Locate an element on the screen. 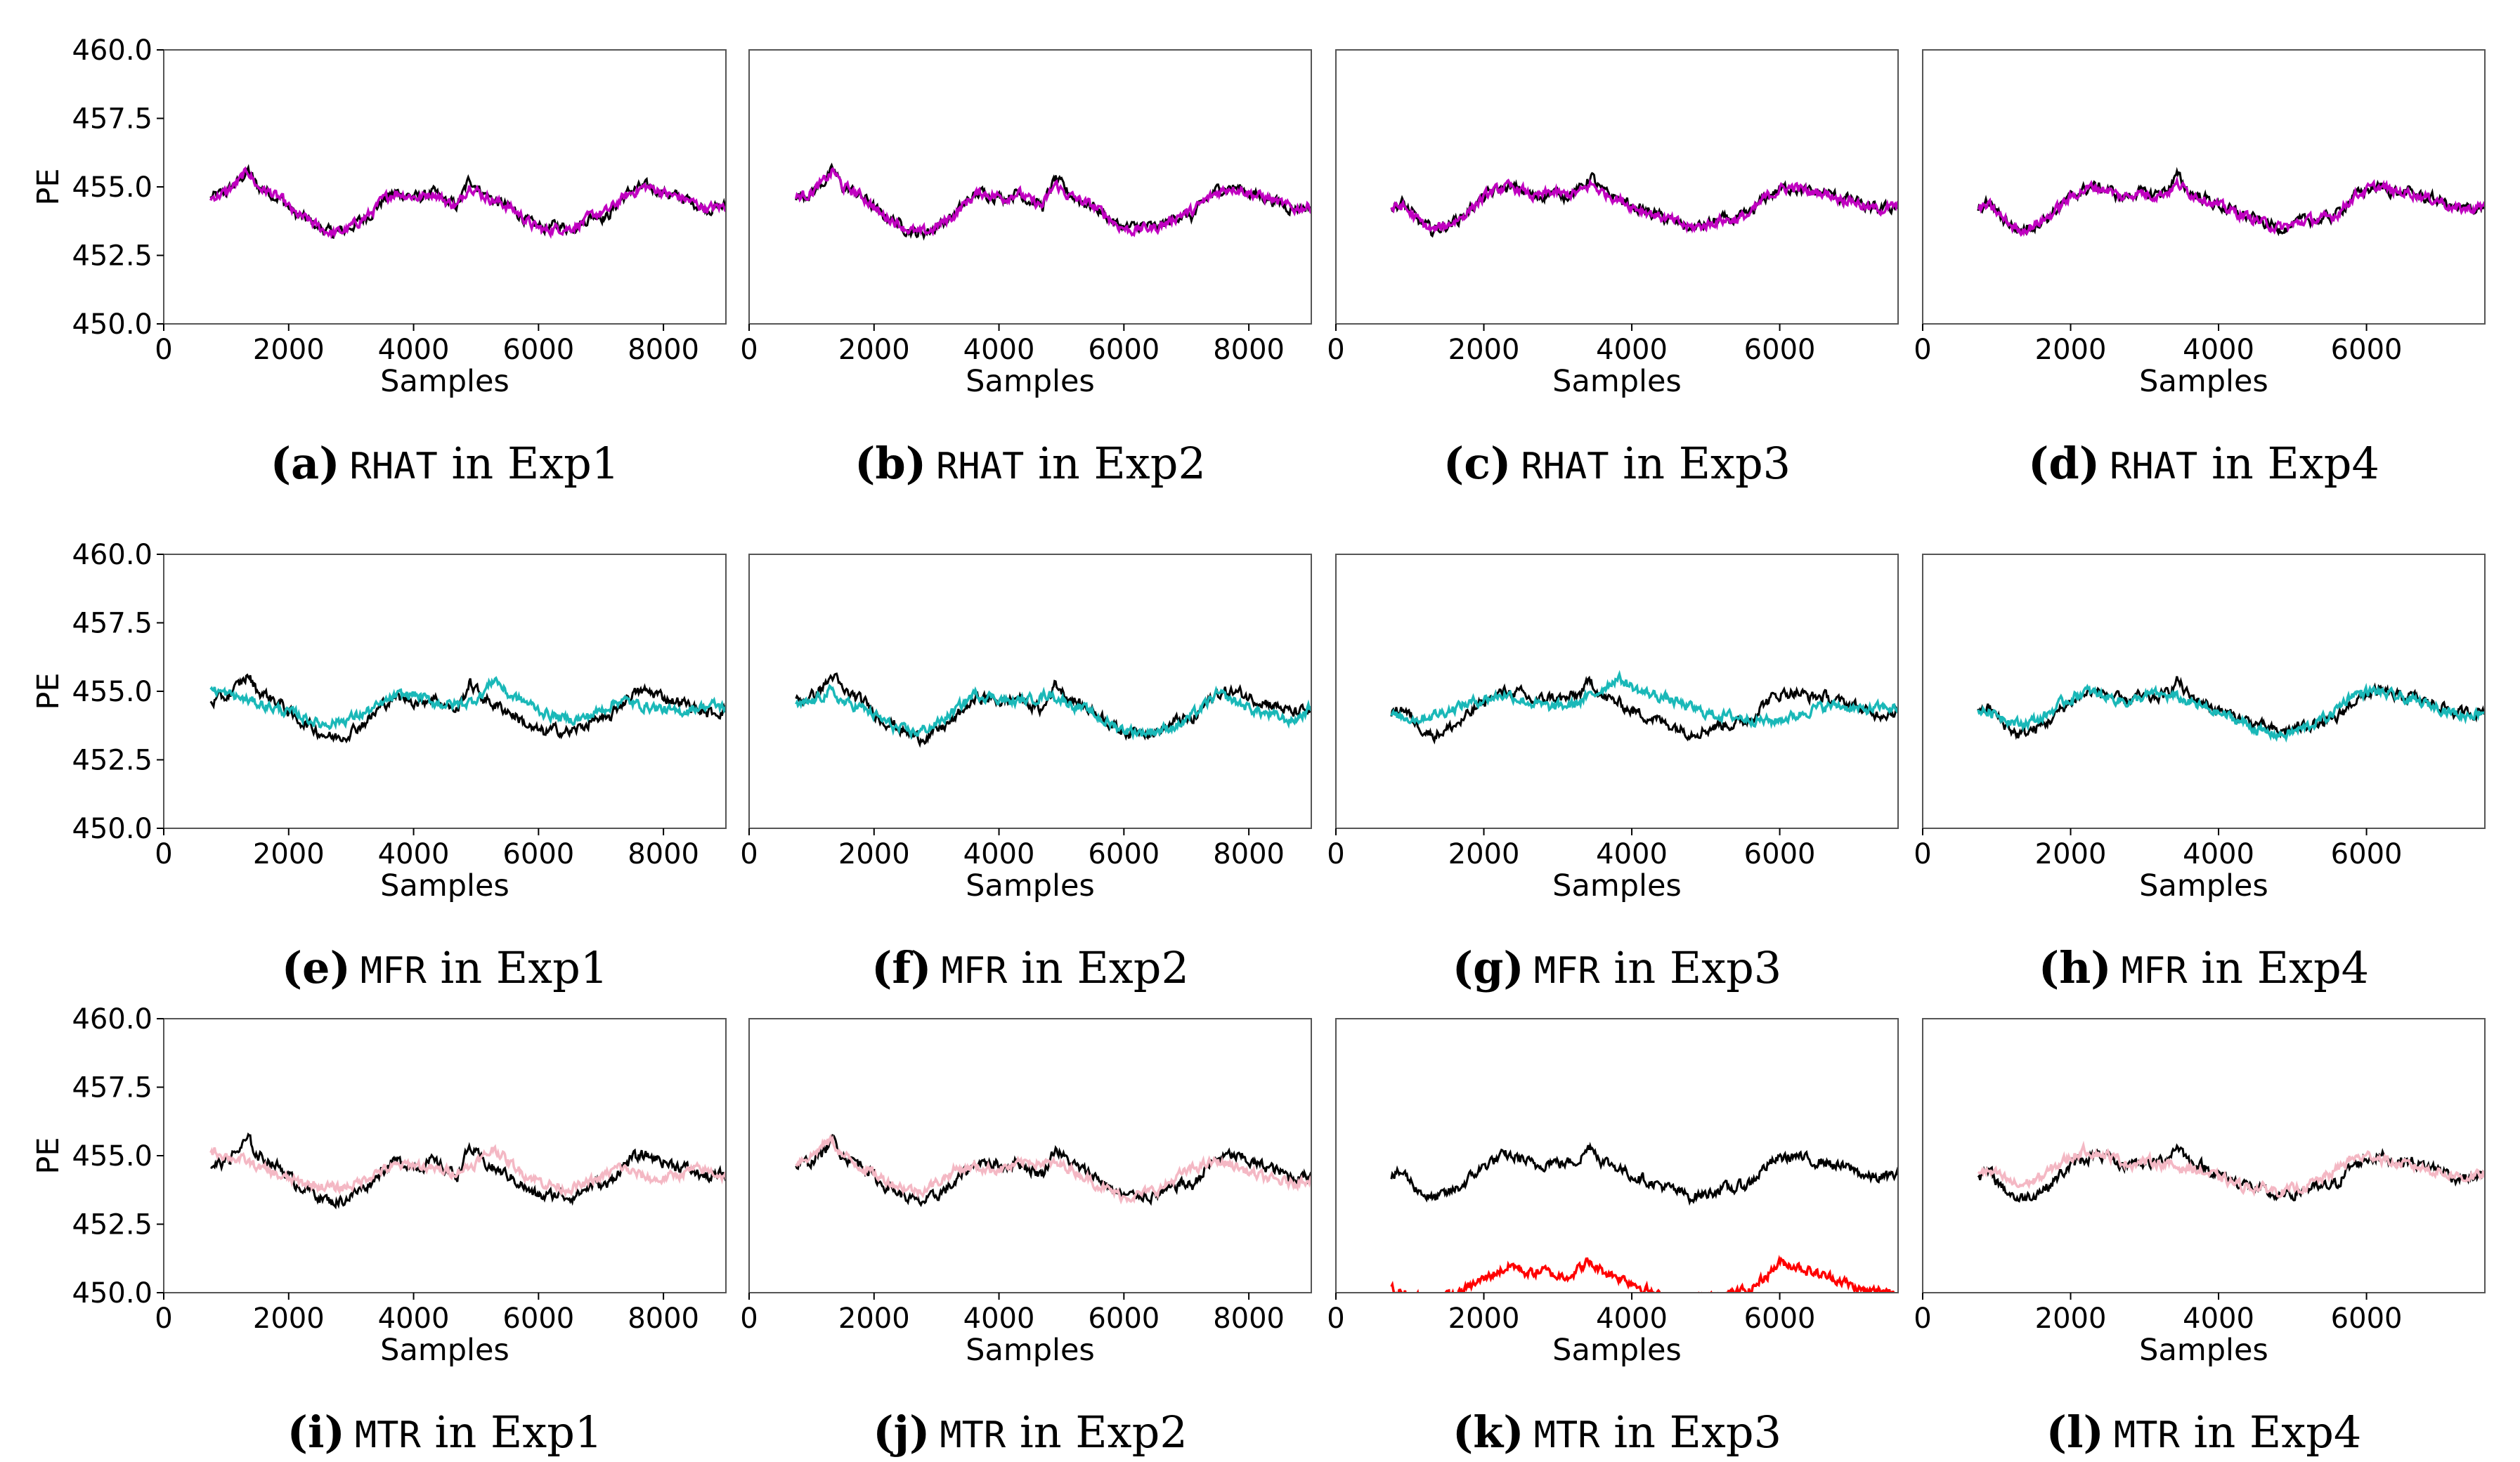 This screenshot has height=1462, width=2520. caption-letter: (d) is located at coordinates (2064, 463).